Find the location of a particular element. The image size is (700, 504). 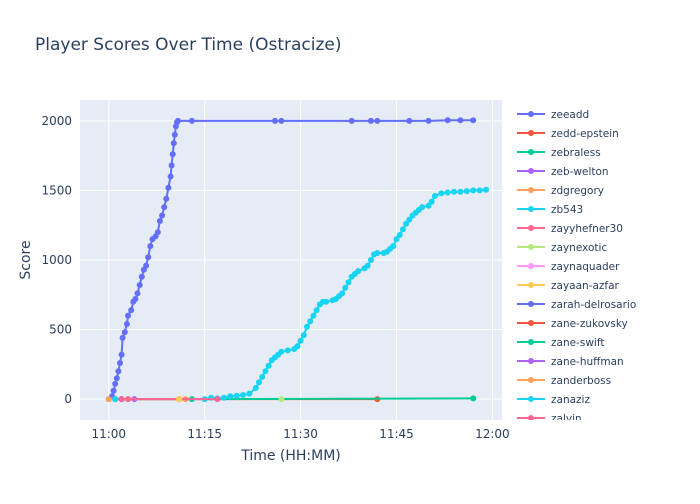

legend-item: zalvin is located at coordinates (549, 419).